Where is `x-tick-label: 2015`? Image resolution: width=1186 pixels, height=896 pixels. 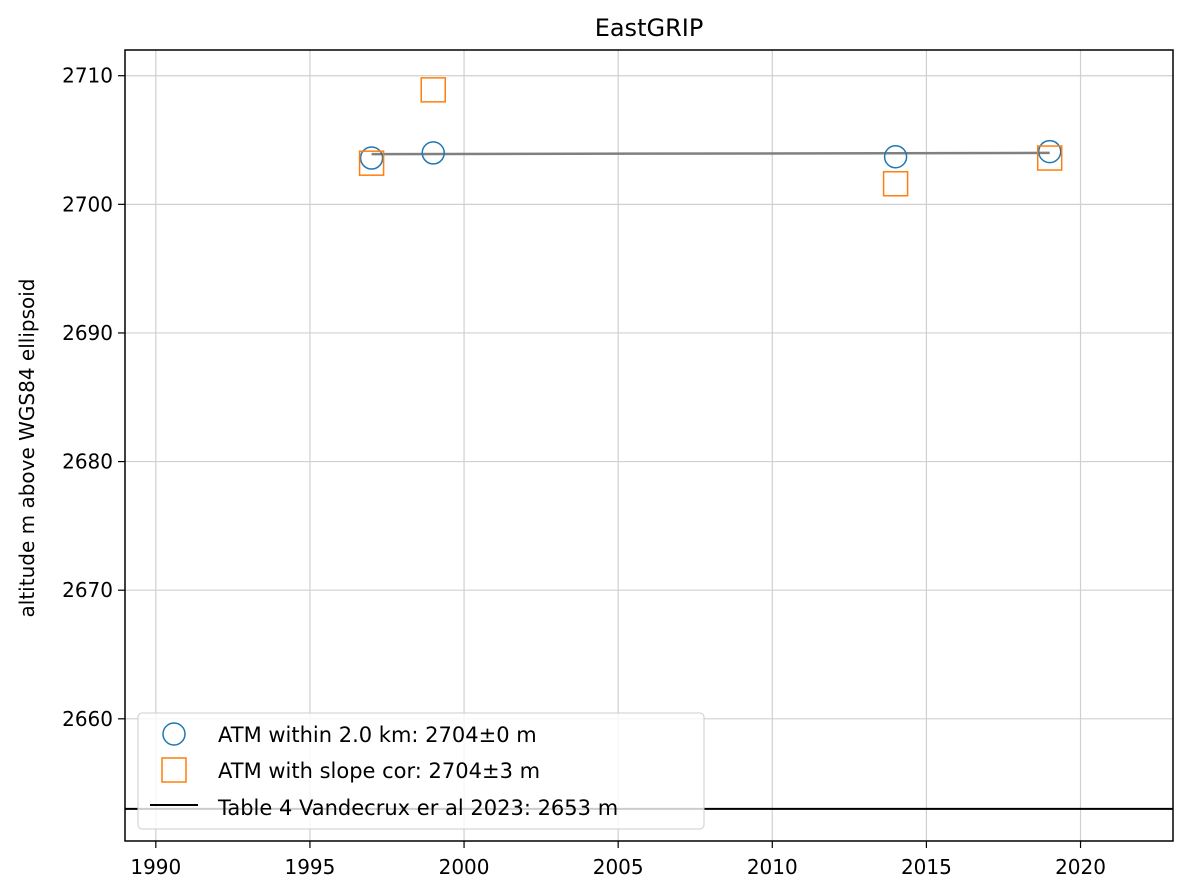
x-tick-label: 2015 is located at coordinates (926, 867).